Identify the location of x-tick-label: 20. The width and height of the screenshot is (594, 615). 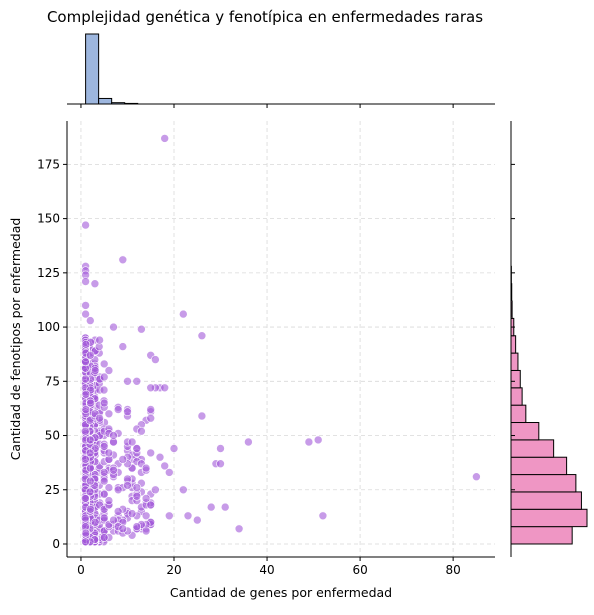
(173, 570).